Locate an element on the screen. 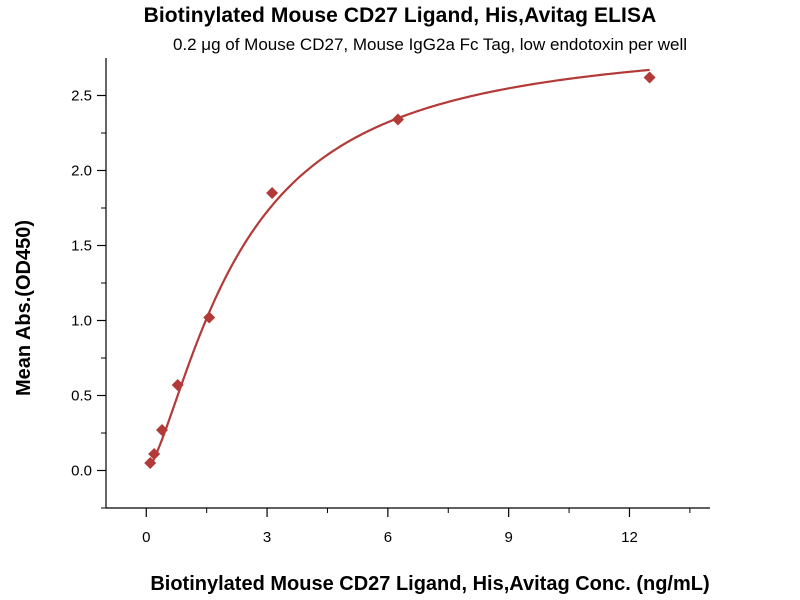 This screenshot has height=600, width=800. x-tick-label: 9 is located at coordinates (508, 537).